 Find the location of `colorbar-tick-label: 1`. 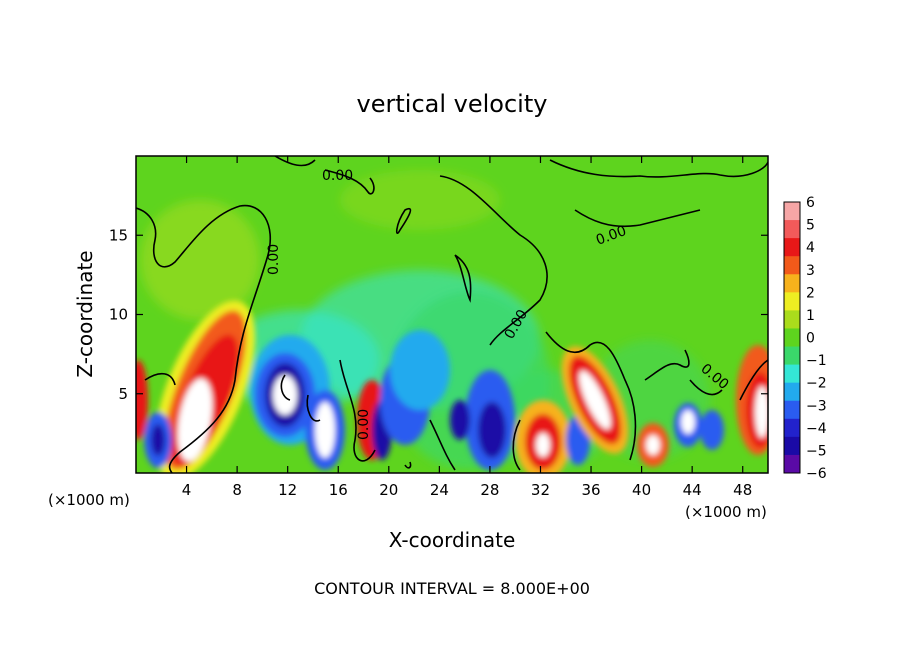

colorbar-tick-label: 1 is located at coordinates (810, 316).